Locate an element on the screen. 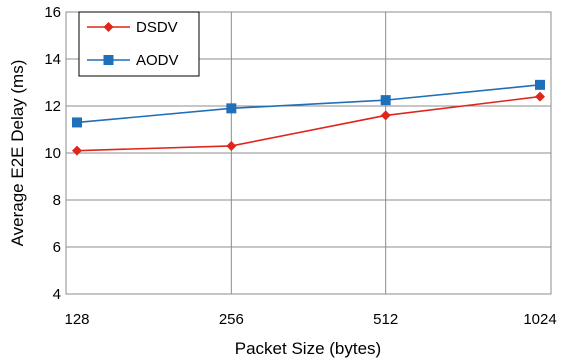  legend-label-dsdv: DSDV is located at coordinates (157, 27).